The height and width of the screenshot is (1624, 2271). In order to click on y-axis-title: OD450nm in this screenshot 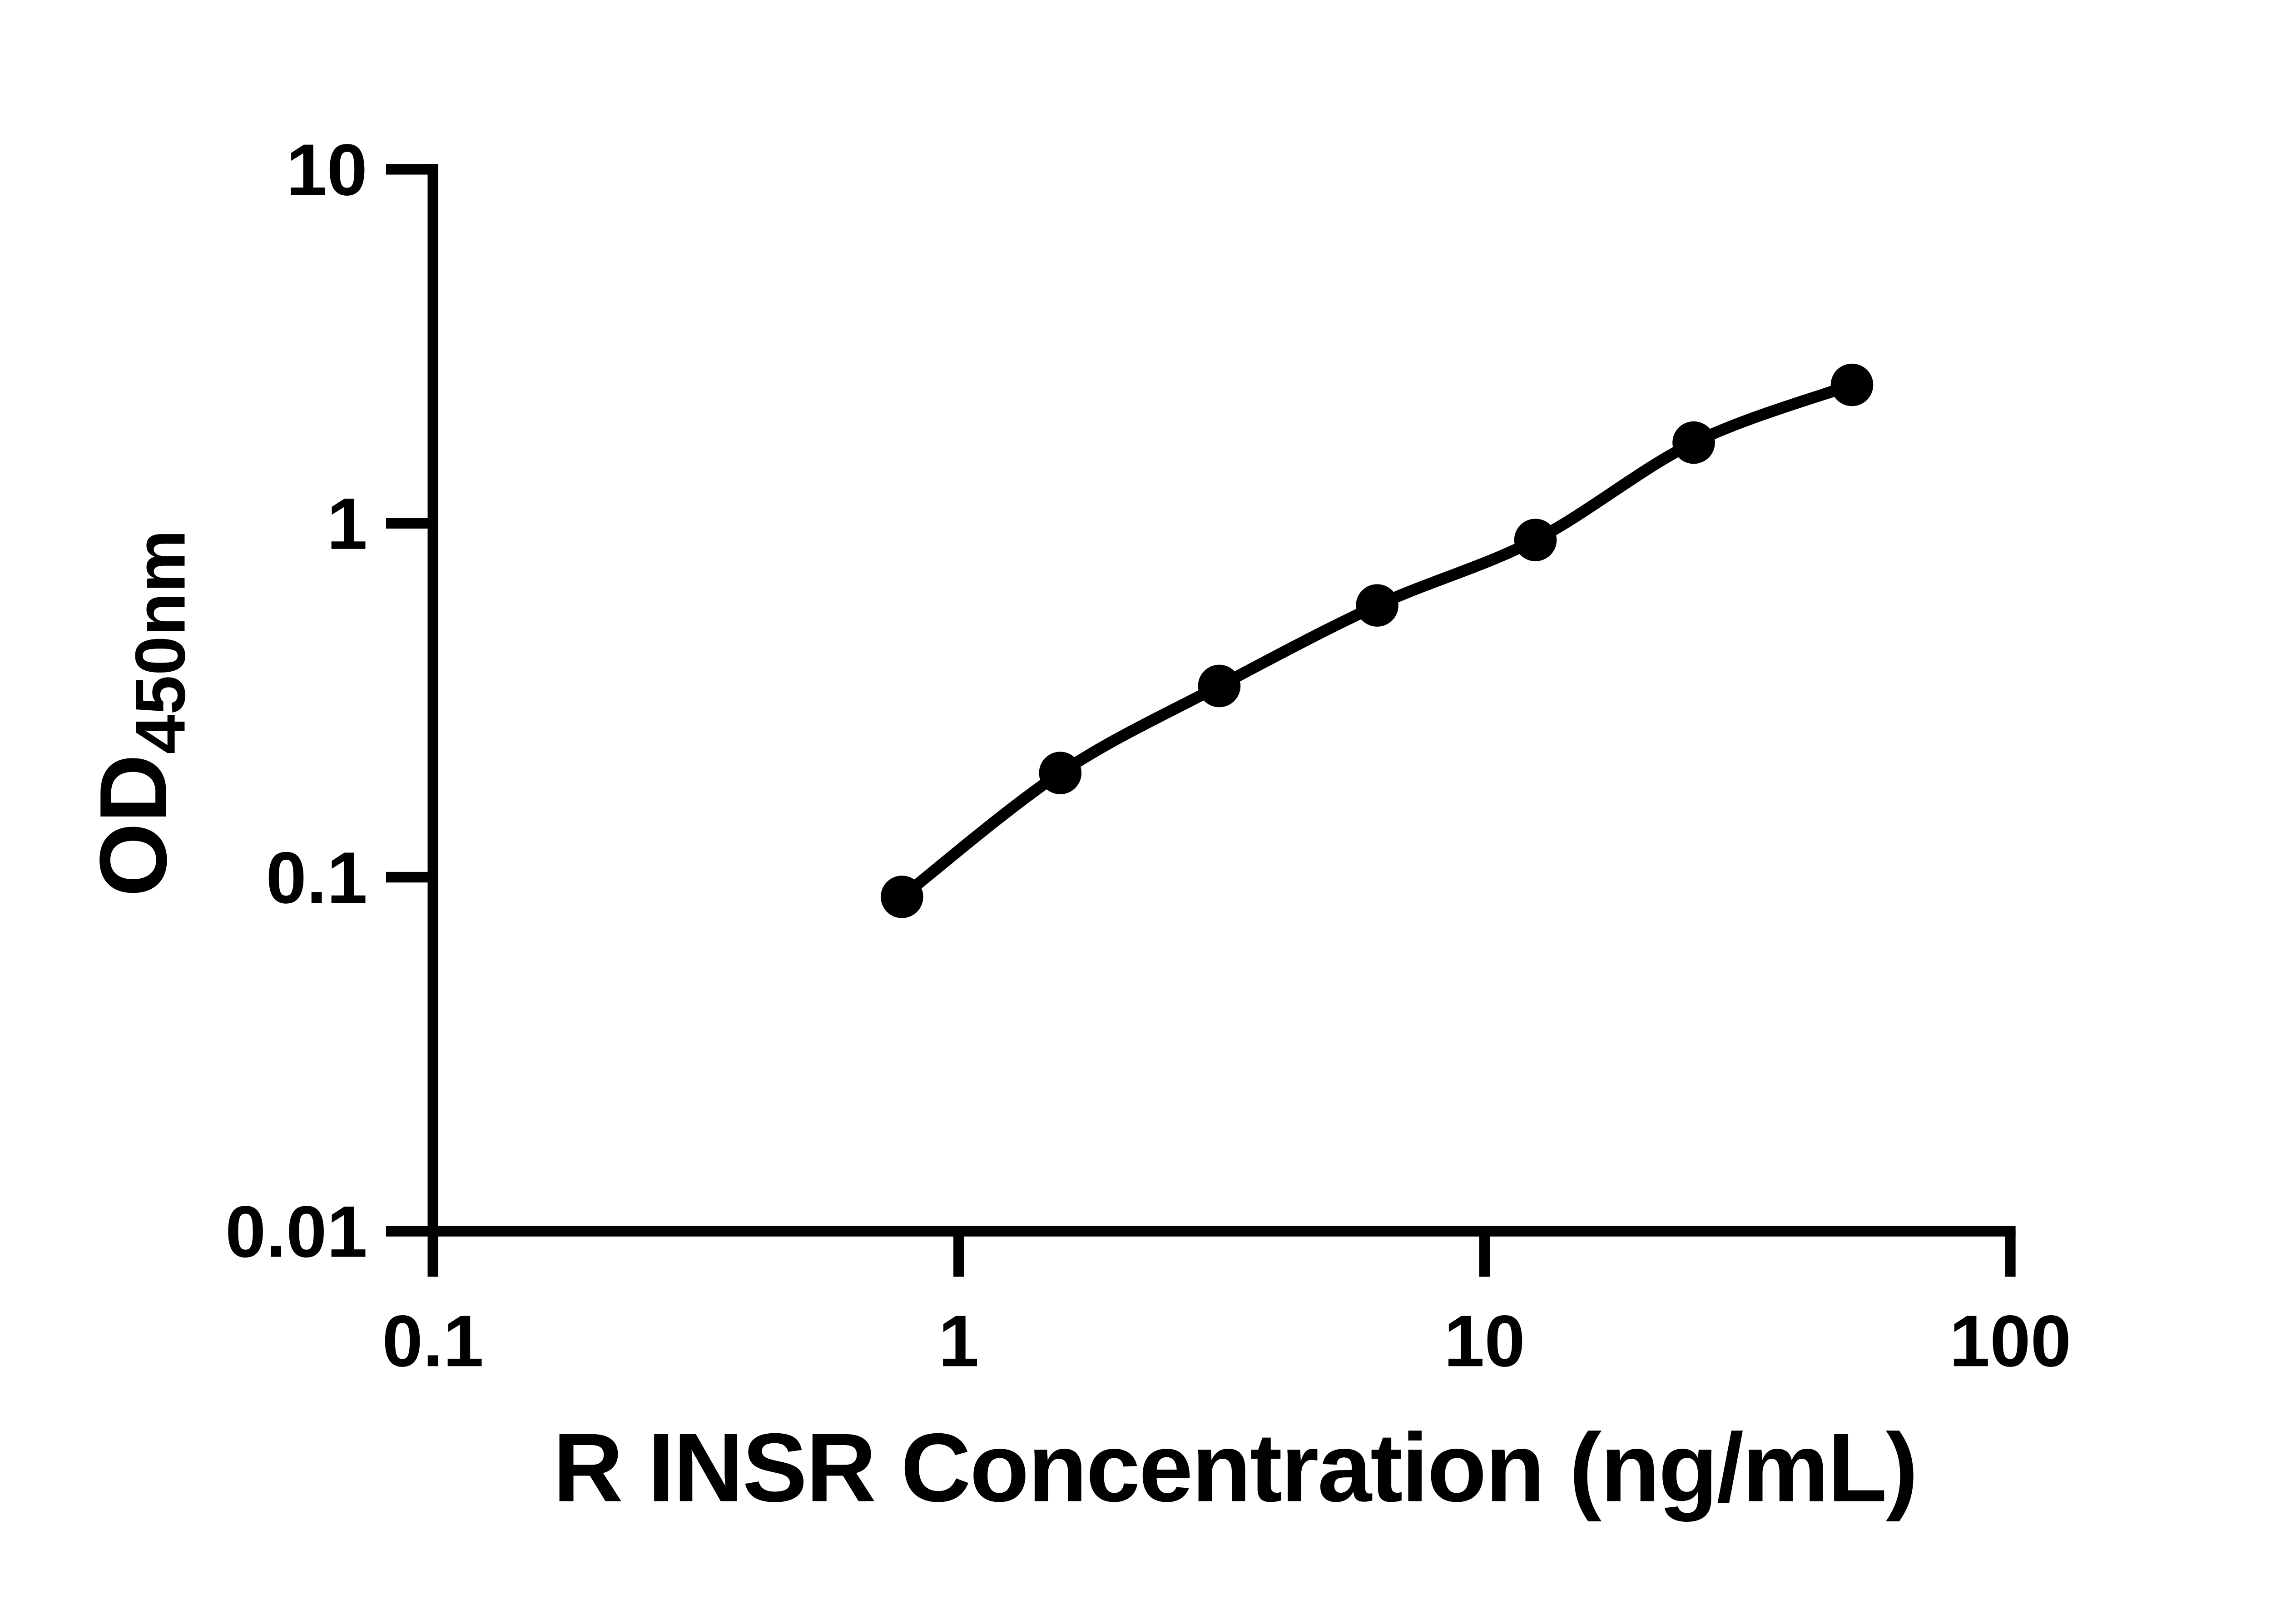, I will do `click(140, 713)`.